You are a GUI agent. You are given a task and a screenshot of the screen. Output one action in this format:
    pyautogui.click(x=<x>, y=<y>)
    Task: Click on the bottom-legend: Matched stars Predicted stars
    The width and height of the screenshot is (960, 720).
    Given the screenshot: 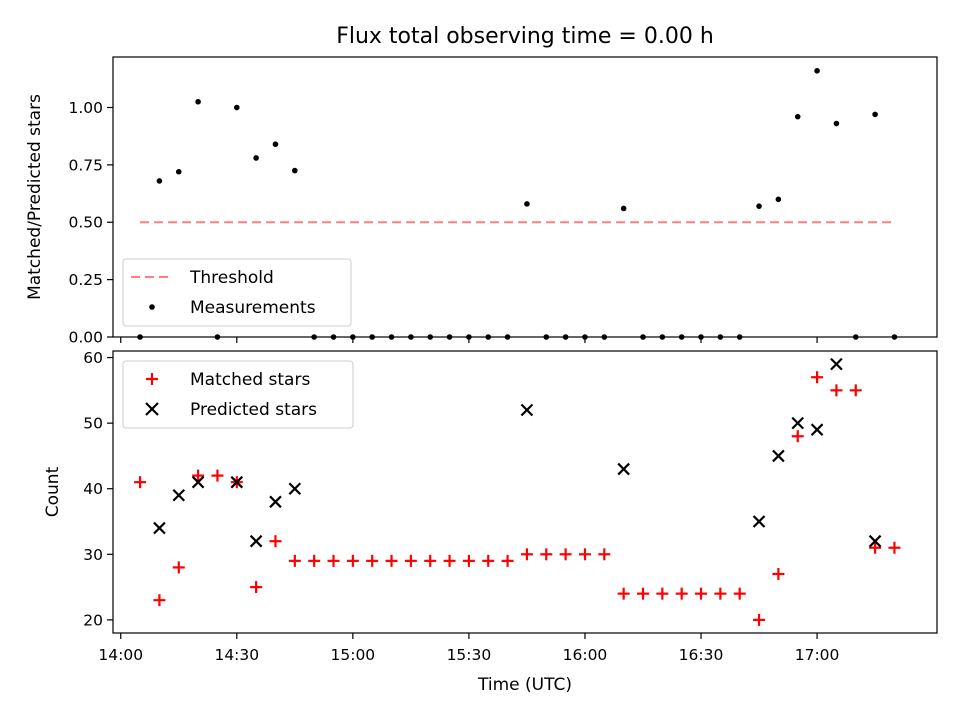 What is the action you would take?
    pyautogui.click(x=238, y=394)
    